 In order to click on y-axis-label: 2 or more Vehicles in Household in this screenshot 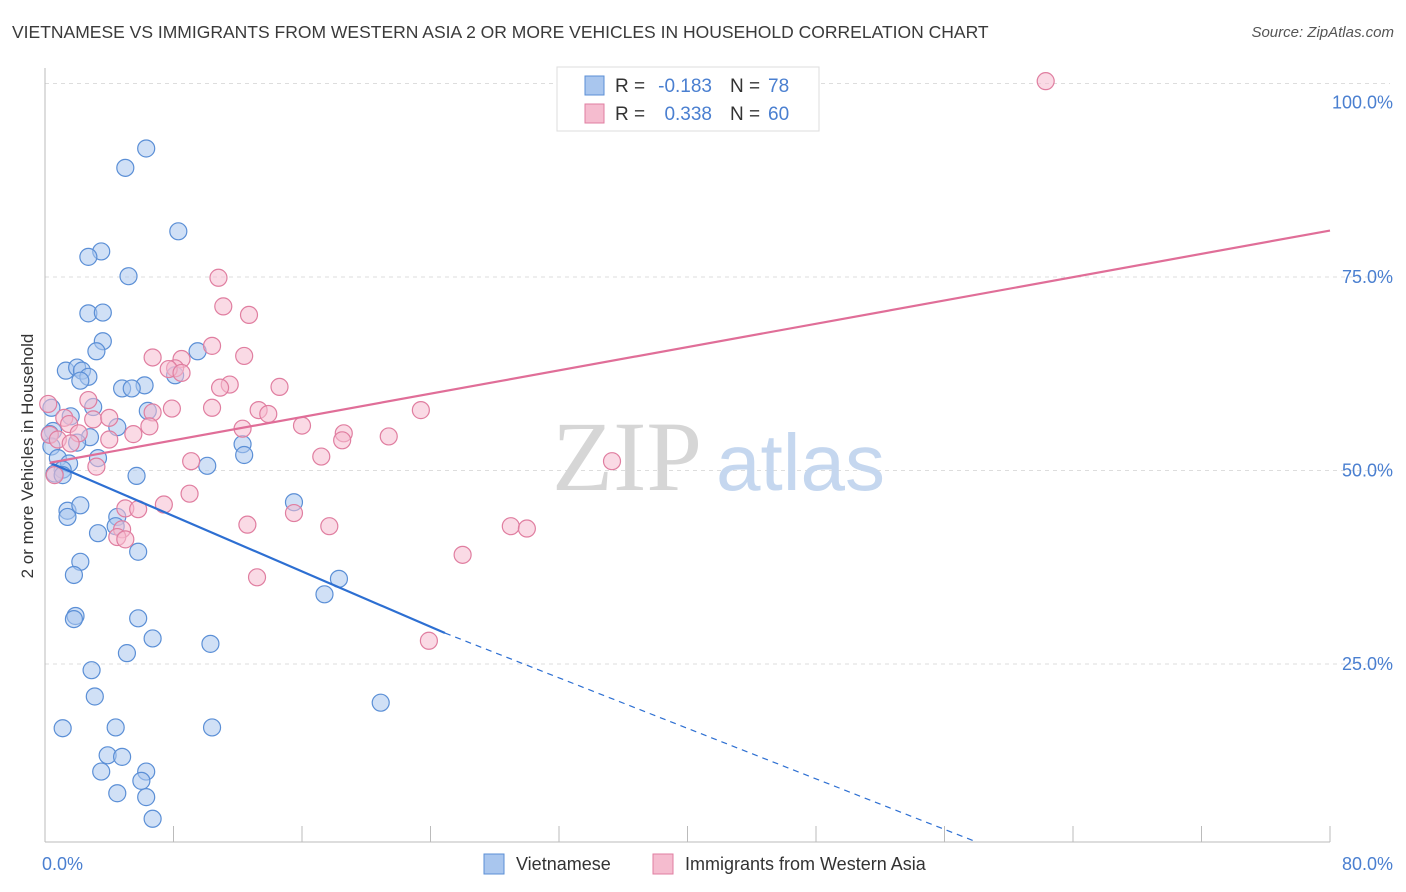, I will do `click(27, 456)`.